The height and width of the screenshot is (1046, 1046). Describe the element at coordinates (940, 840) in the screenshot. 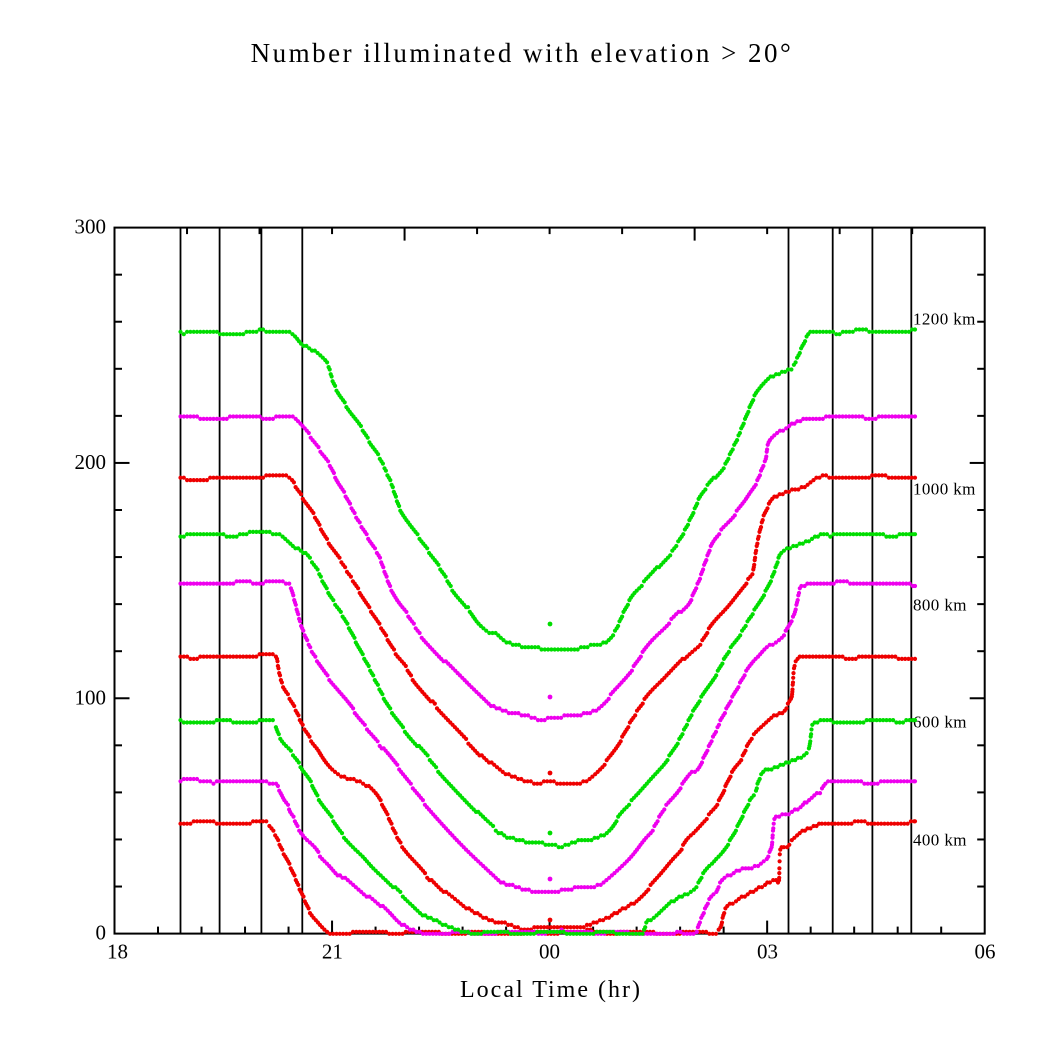

I see `svg-text: 400 km` at that location.